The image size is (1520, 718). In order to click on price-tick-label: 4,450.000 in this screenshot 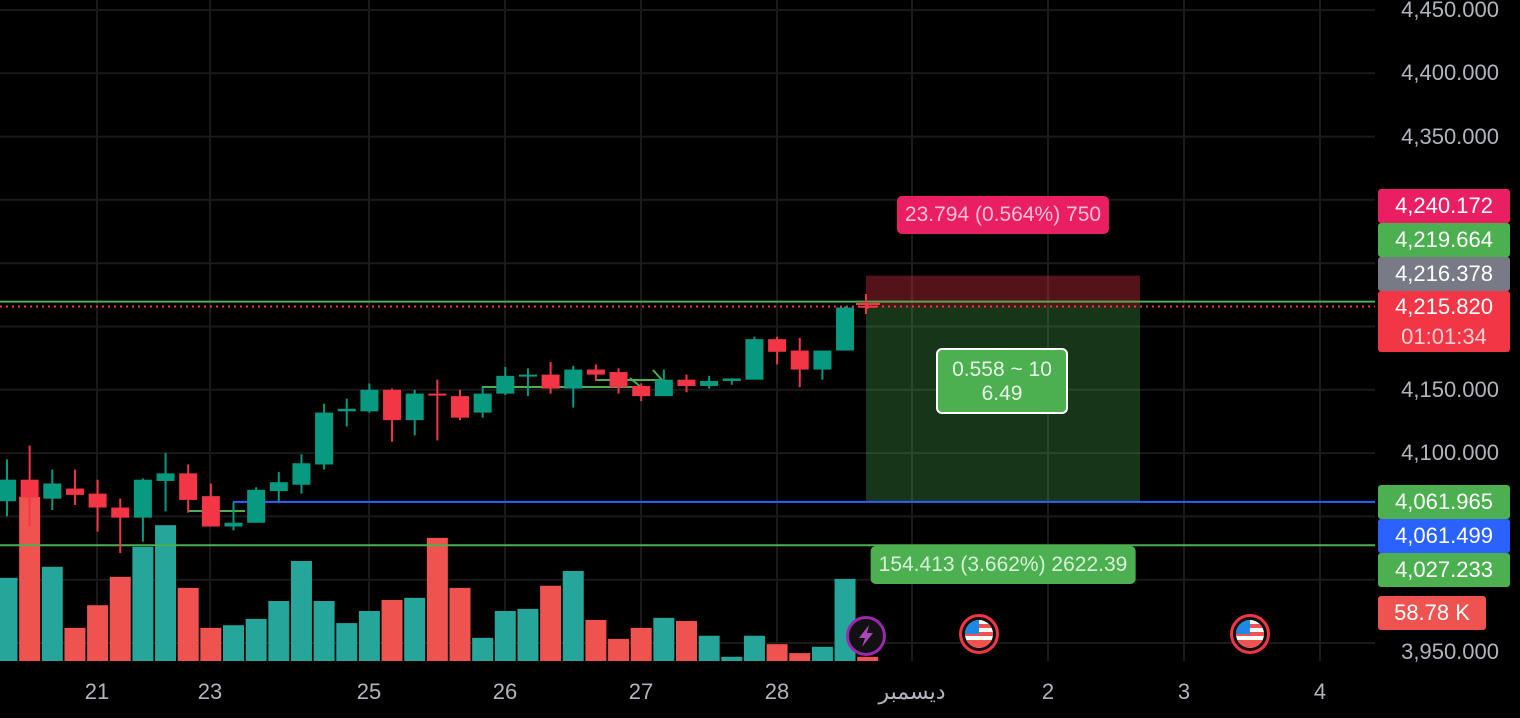, I will do `click(1450, 11)`.